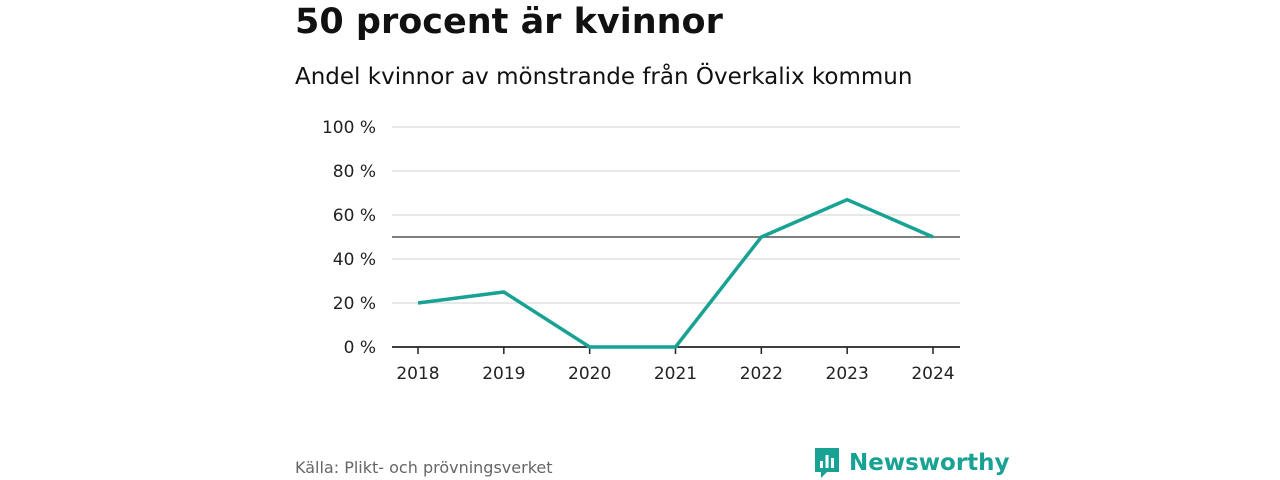 This screenshot has width=1280, height=480. What do you see at coordinates (417, 374) in the screenshot?
I see `x-tick-label: 2018` at bounding box center [417, 374].